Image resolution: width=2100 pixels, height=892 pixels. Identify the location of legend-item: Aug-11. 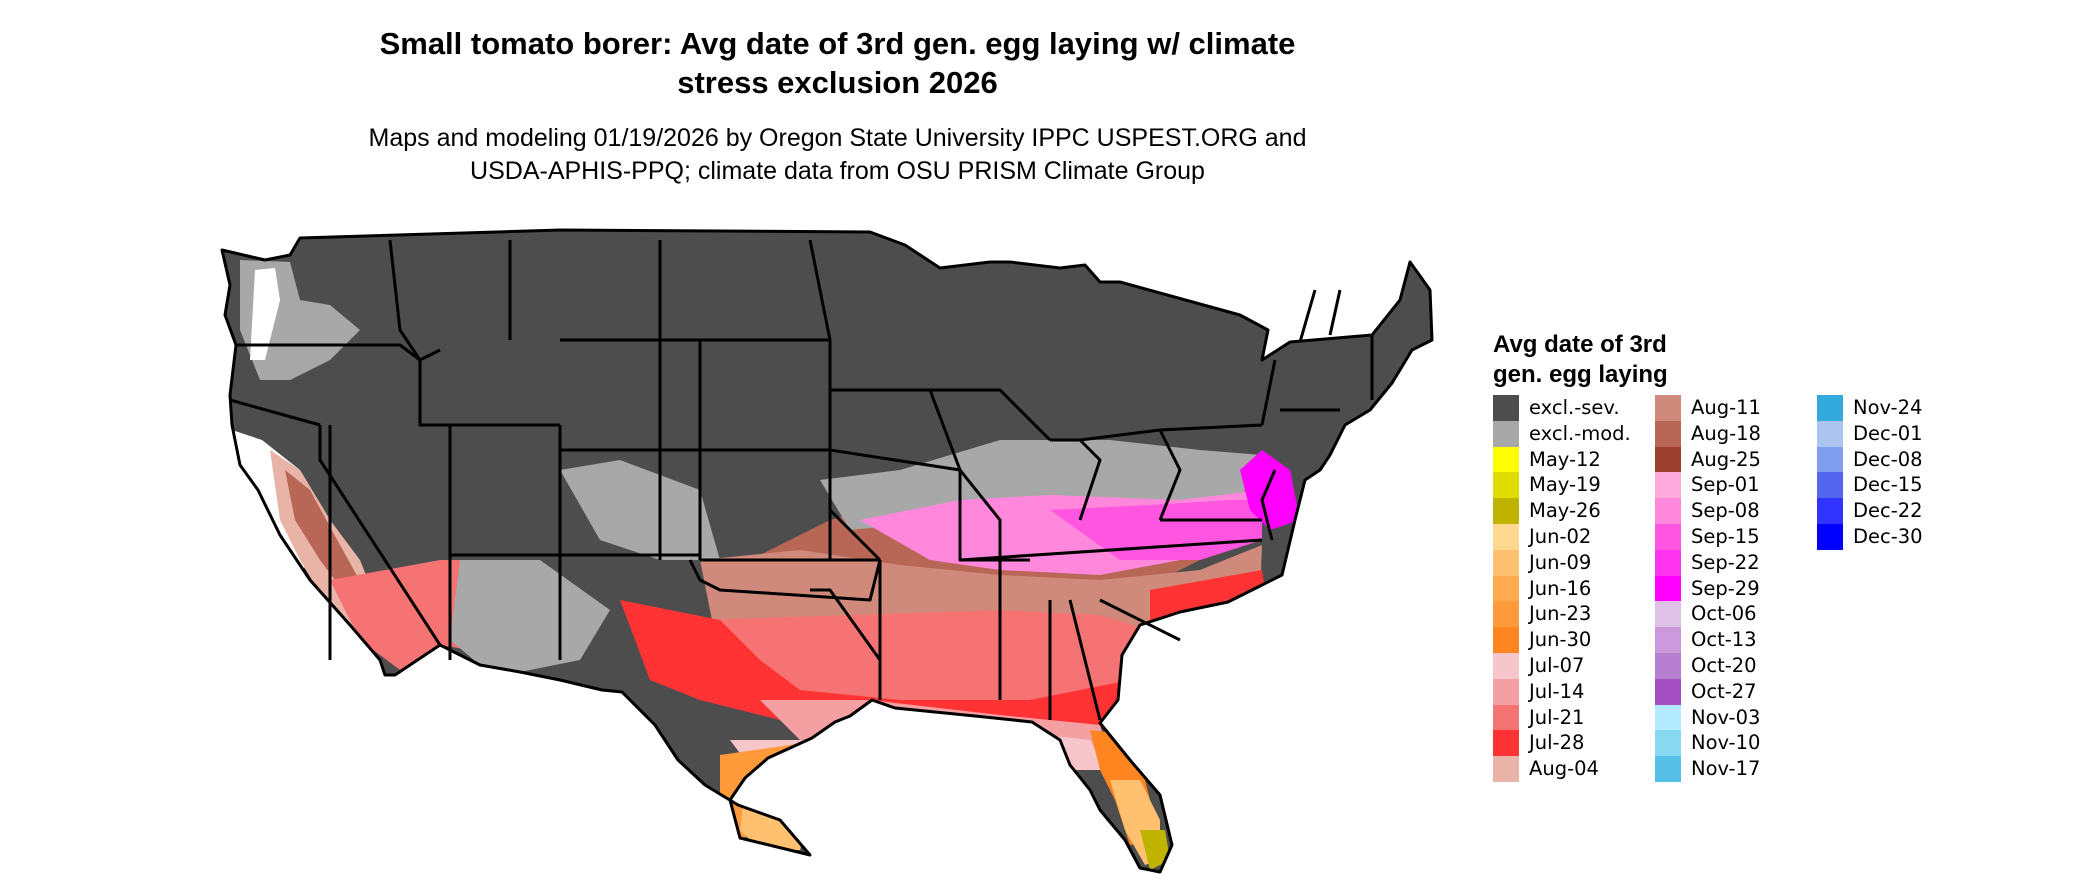
(1735, 408).